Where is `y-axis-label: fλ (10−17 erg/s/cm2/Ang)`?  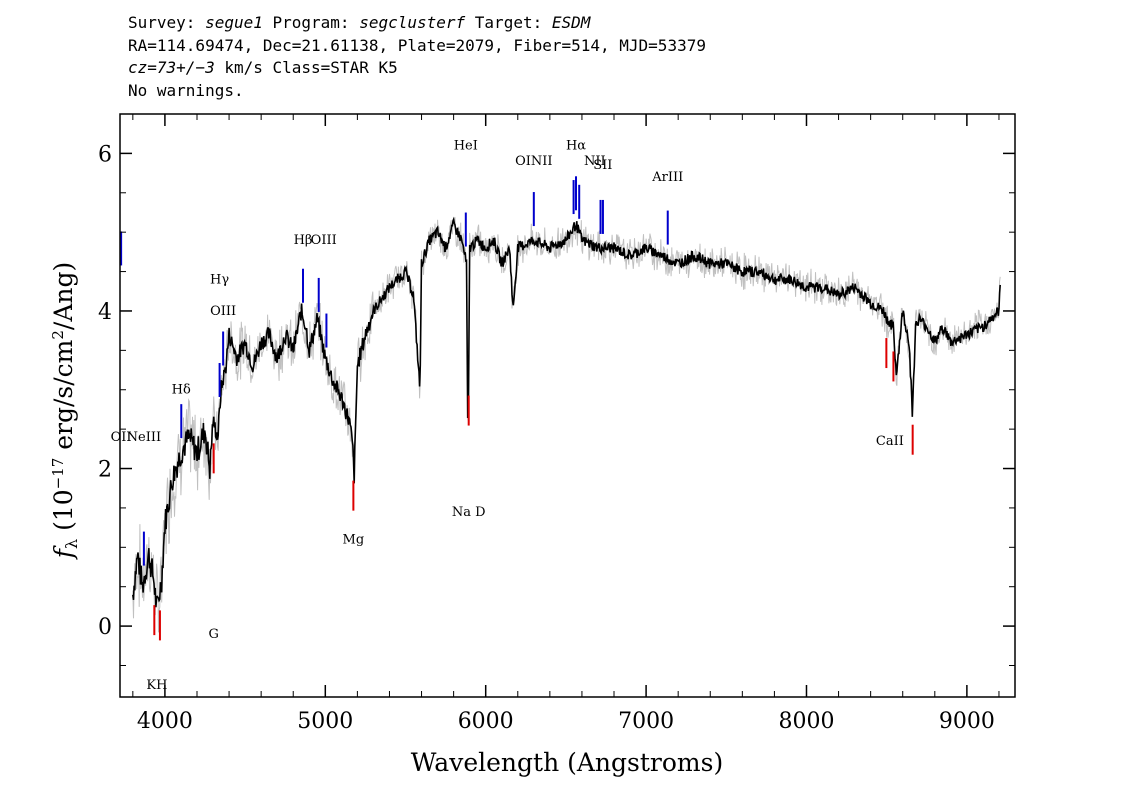
y-axis-label: fλ (10−17 erg/s/cm2/Ang) is located at coordinates (65, 411).